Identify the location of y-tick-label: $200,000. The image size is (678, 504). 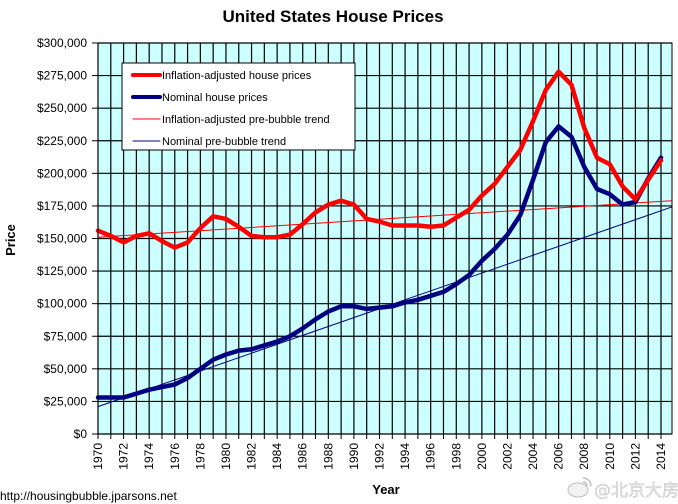
(62, 173).